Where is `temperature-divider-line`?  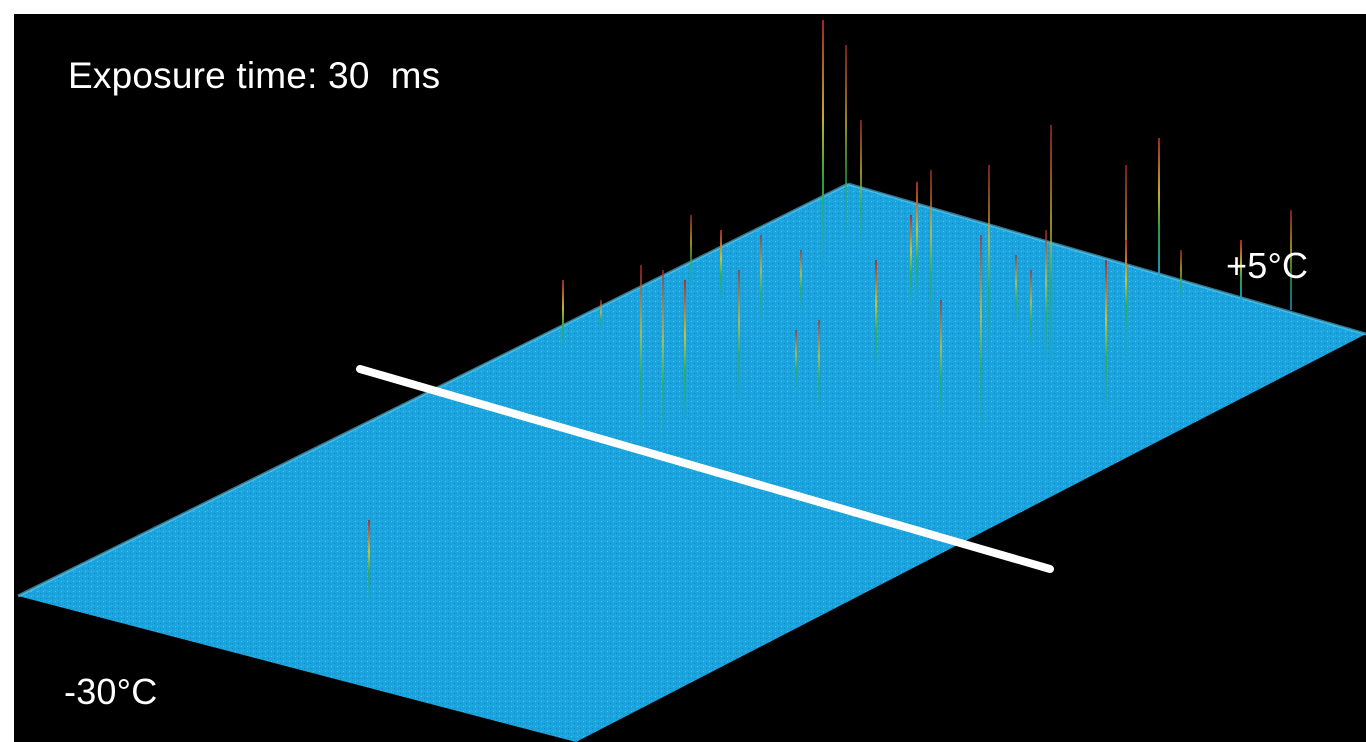
temperature-divider-line is located at coordinates (705, 469).